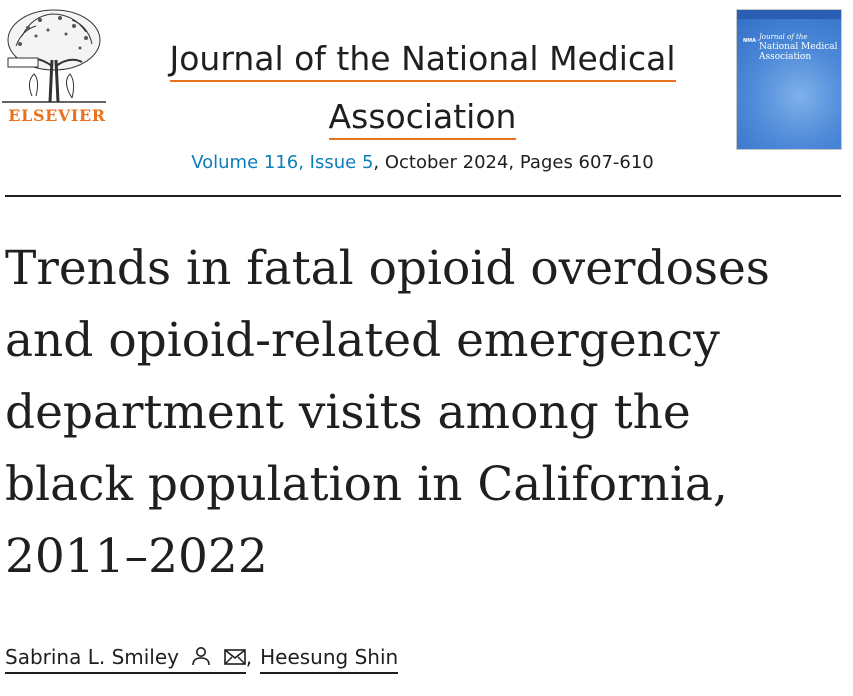  I want to click on issue-details: , October 2024, Pages 607-610, so click(513, 162).